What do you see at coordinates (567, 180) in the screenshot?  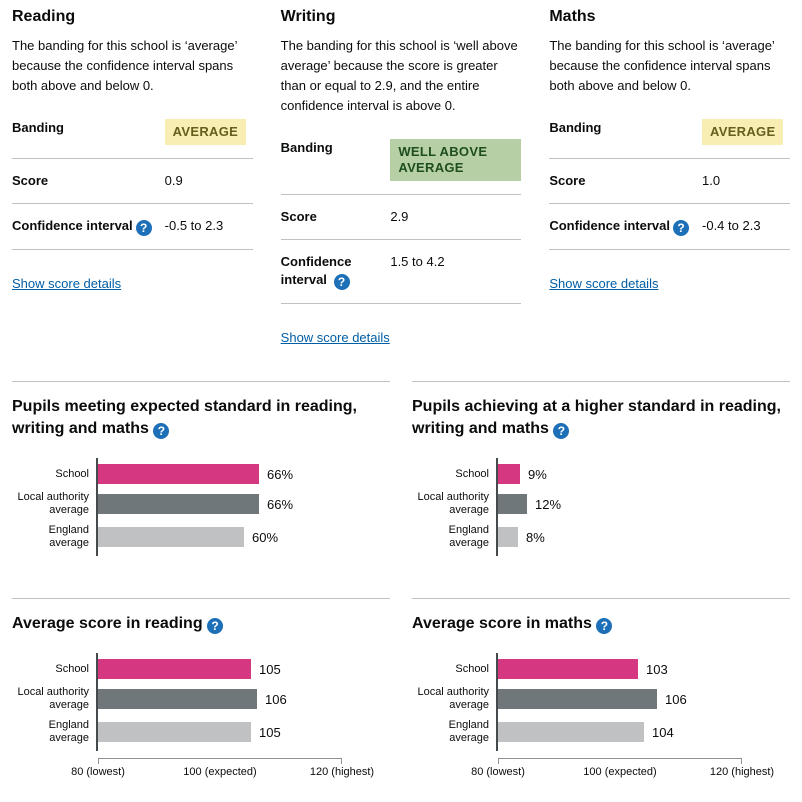 I see `score-label: Score` at bounding box center [567, 180].